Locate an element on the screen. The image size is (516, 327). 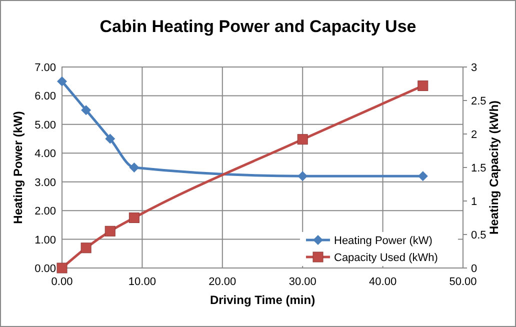
legend-label: Heating Power (kW) is located at coordinates (383, 241).